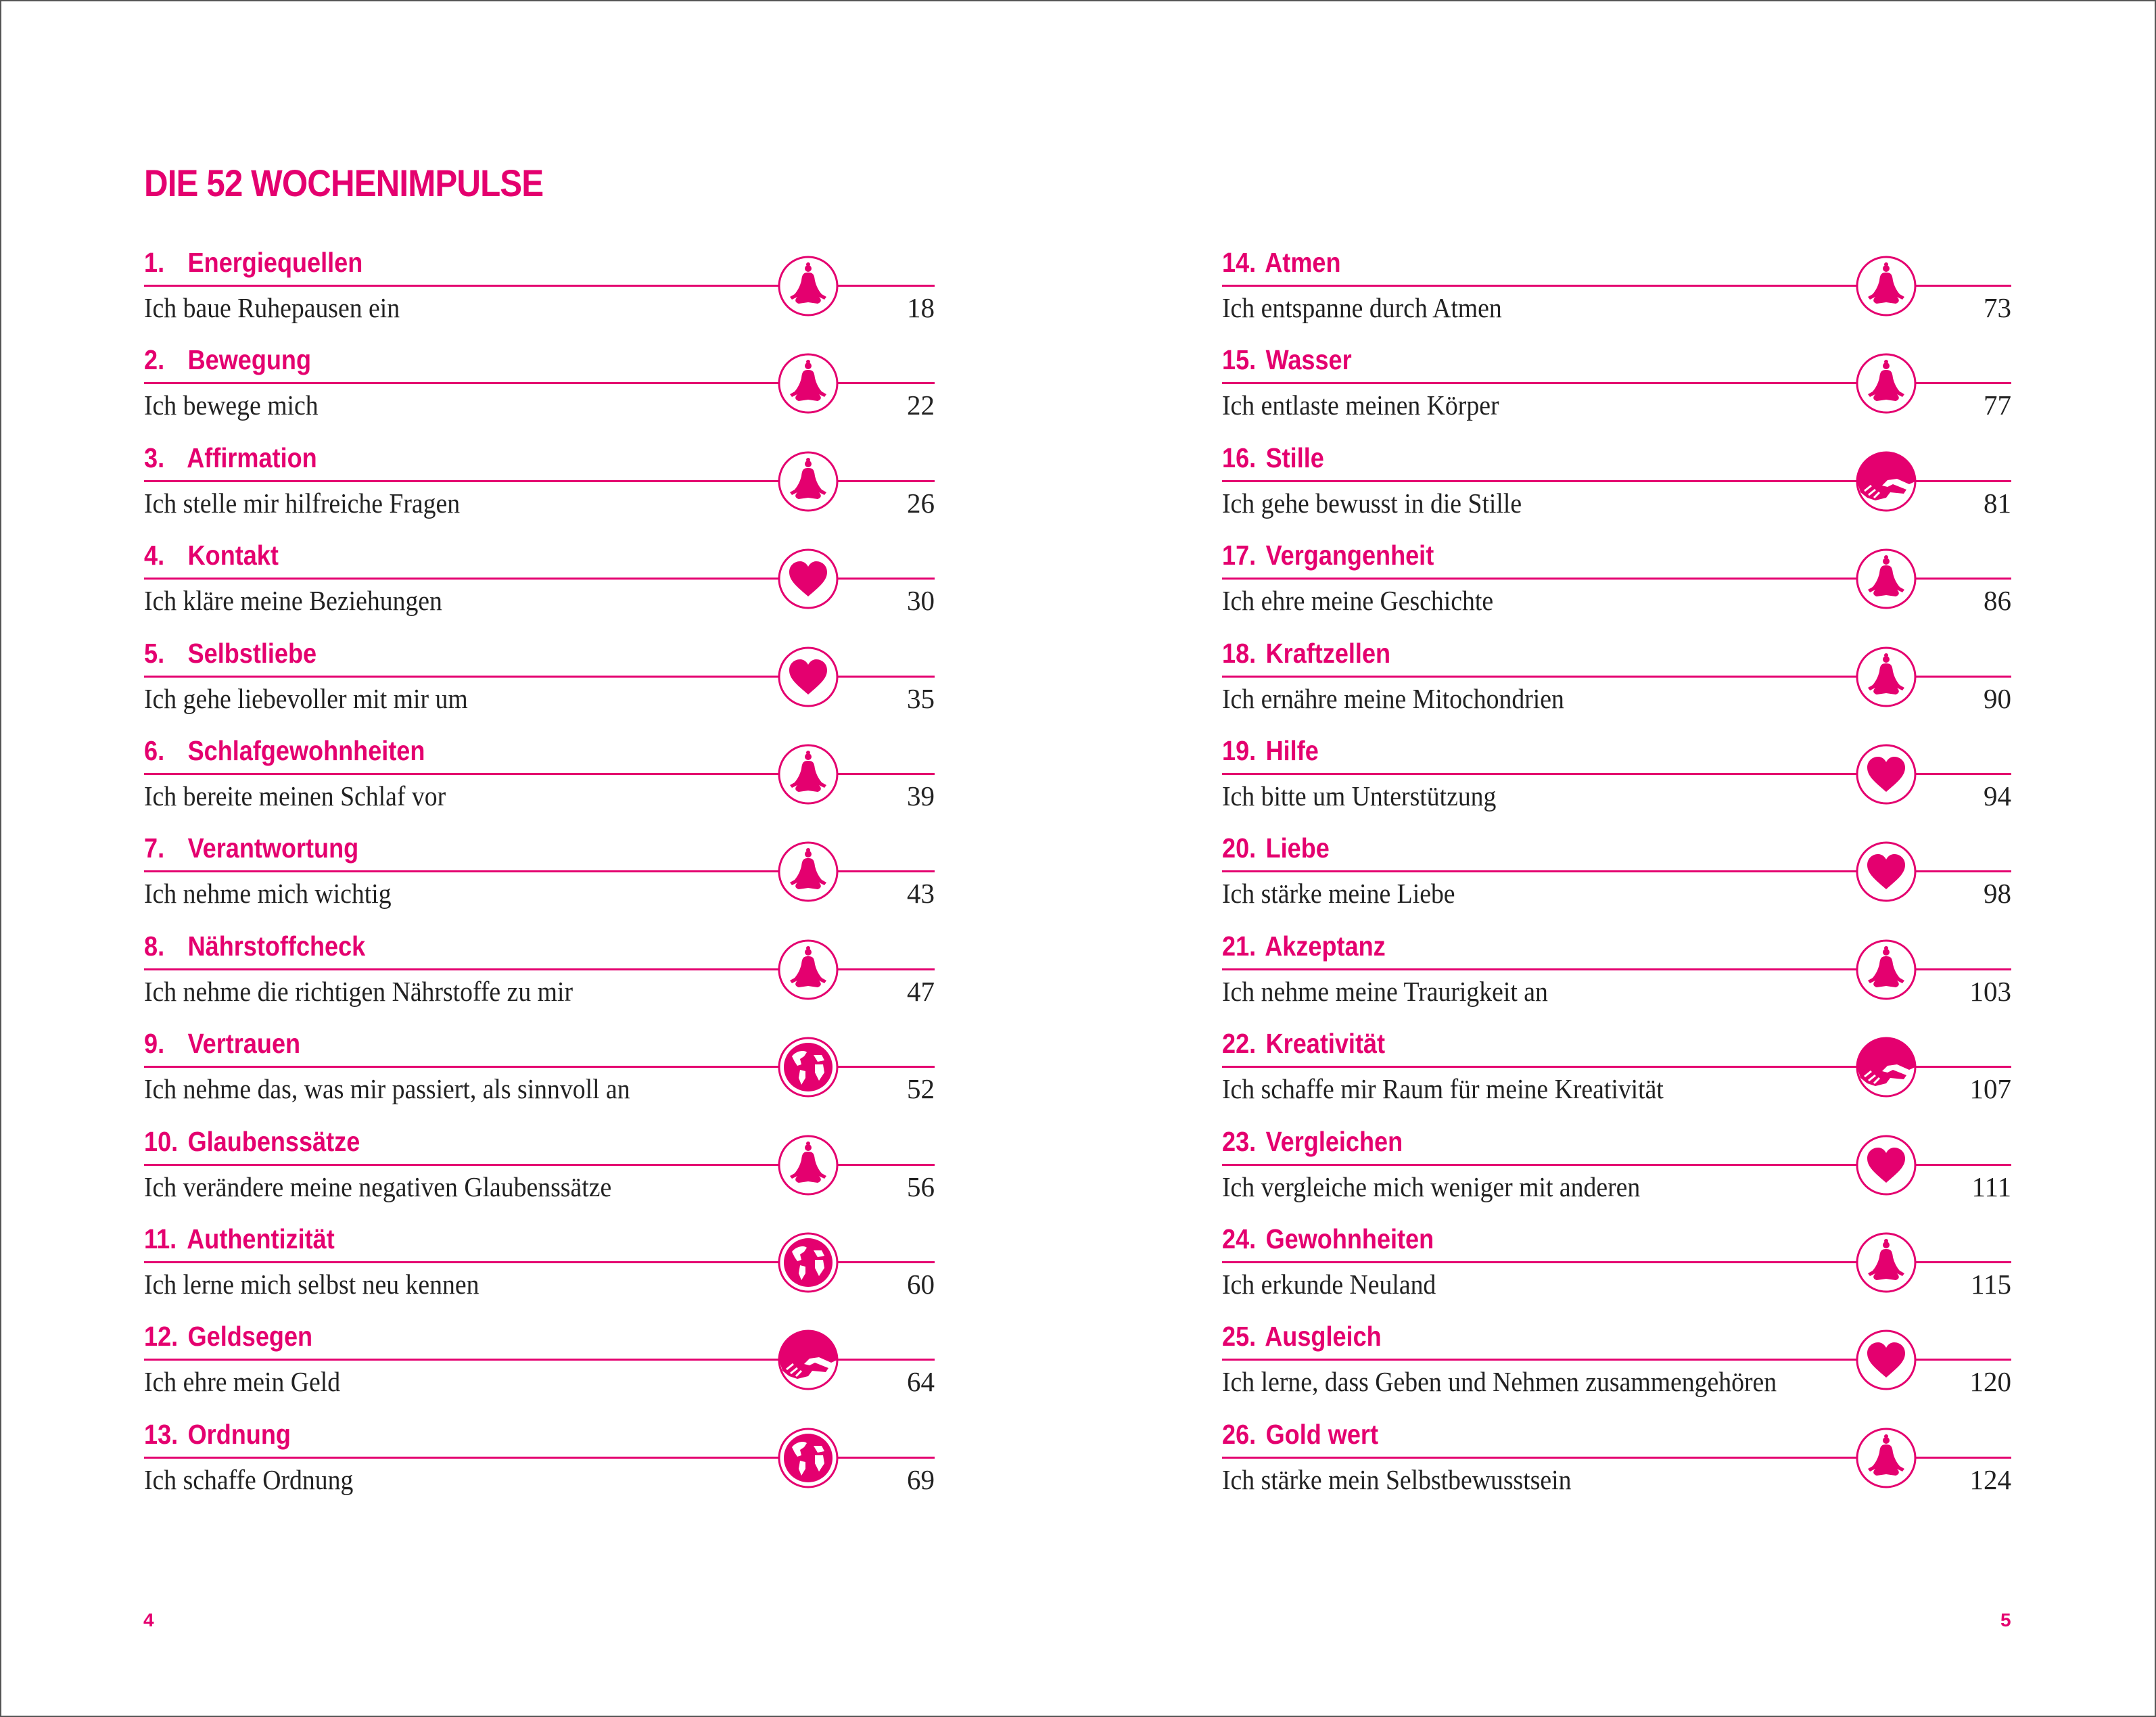 This screenshot has height=1717, width=2156. What do you see at coordinates (275, 262) in the screenshot?
I see `entry-title-text: Energiequellen` at bounding box center [275, 262].